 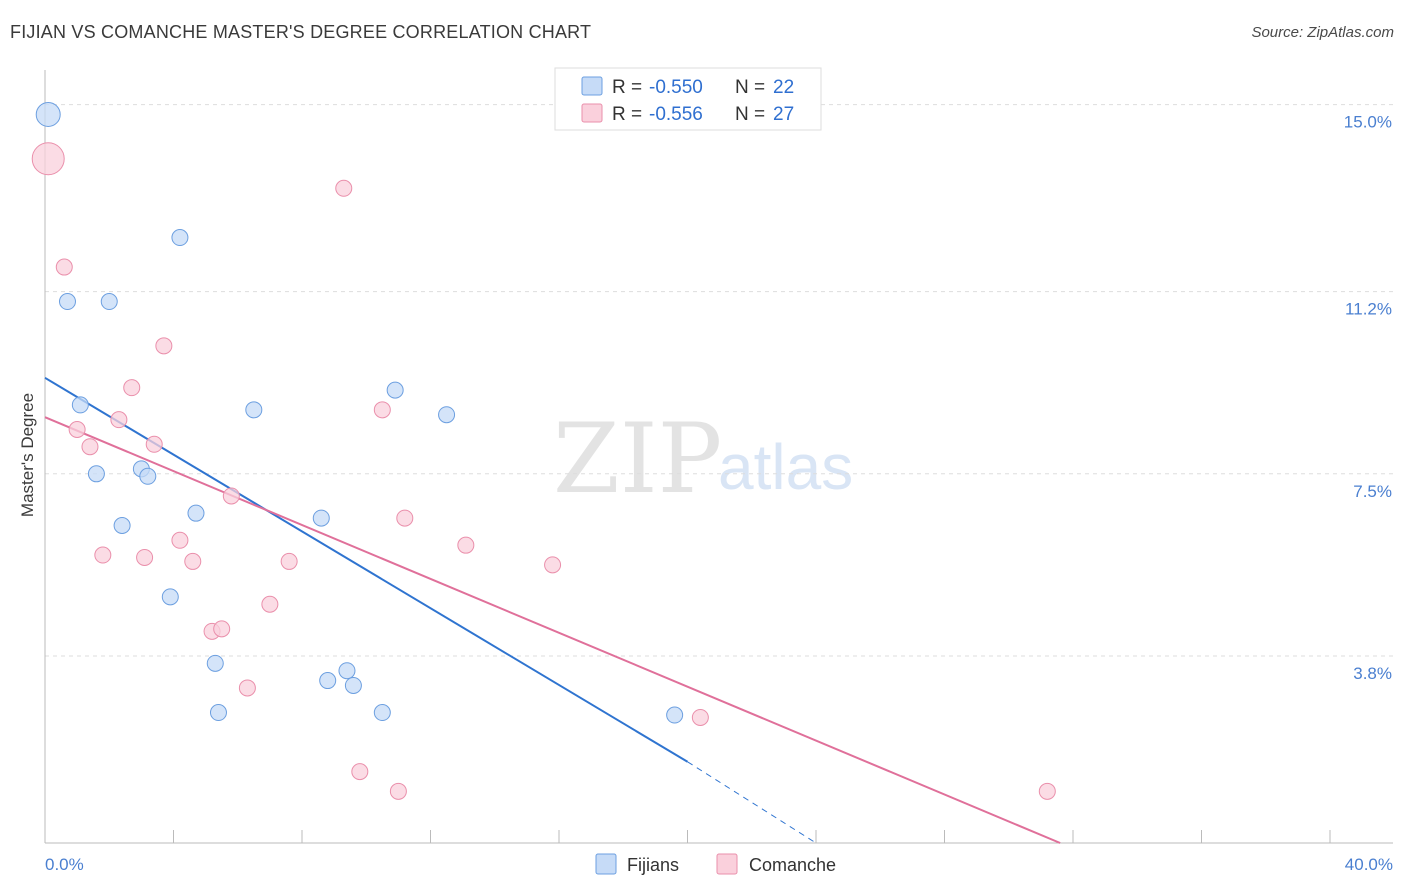 What do you see at coordinates (783, 87) in the screenshot?
I see `legend-n-value-fijians: 22` at bounding box center [783, 87].